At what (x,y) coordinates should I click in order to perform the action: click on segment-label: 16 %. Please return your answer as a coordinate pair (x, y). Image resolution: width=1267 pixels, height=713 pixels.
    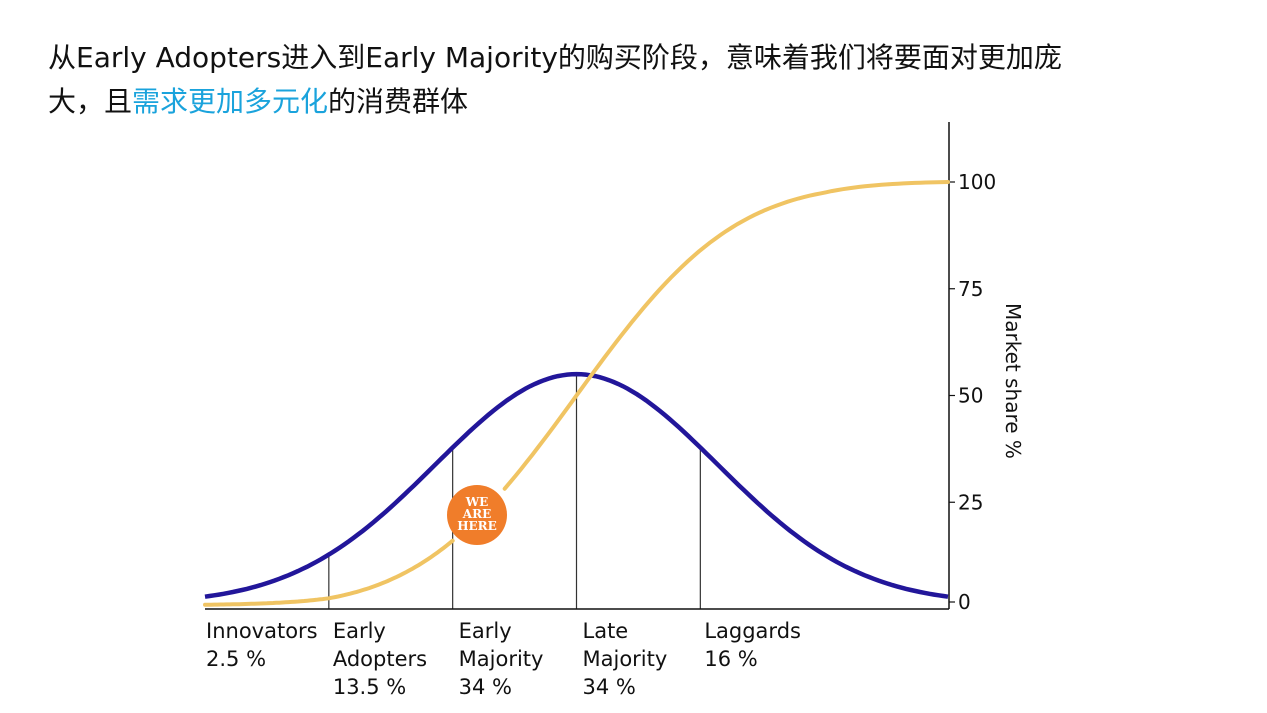
    Looking at the image, I should click on (730, 659).